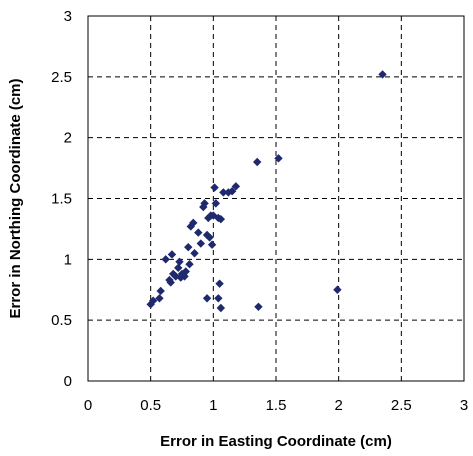  Describe the element at coordinates (88, 405) in the screenshot. I see `x-tick-label: 0` at that location.